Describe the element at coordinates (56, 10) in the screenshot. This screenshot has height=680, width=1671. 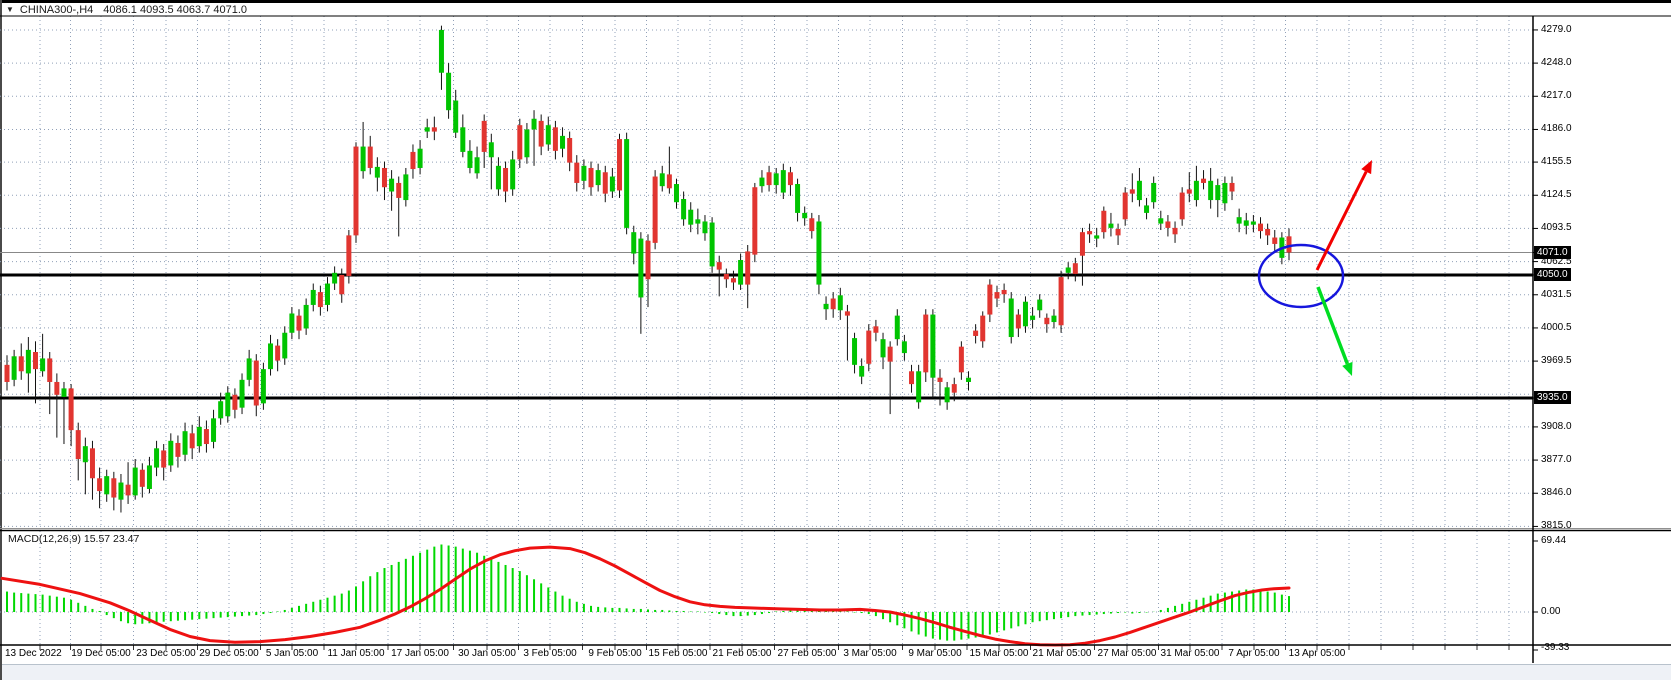
I see `symbol-timeframe-label: CHINA300-,H4` at that location.